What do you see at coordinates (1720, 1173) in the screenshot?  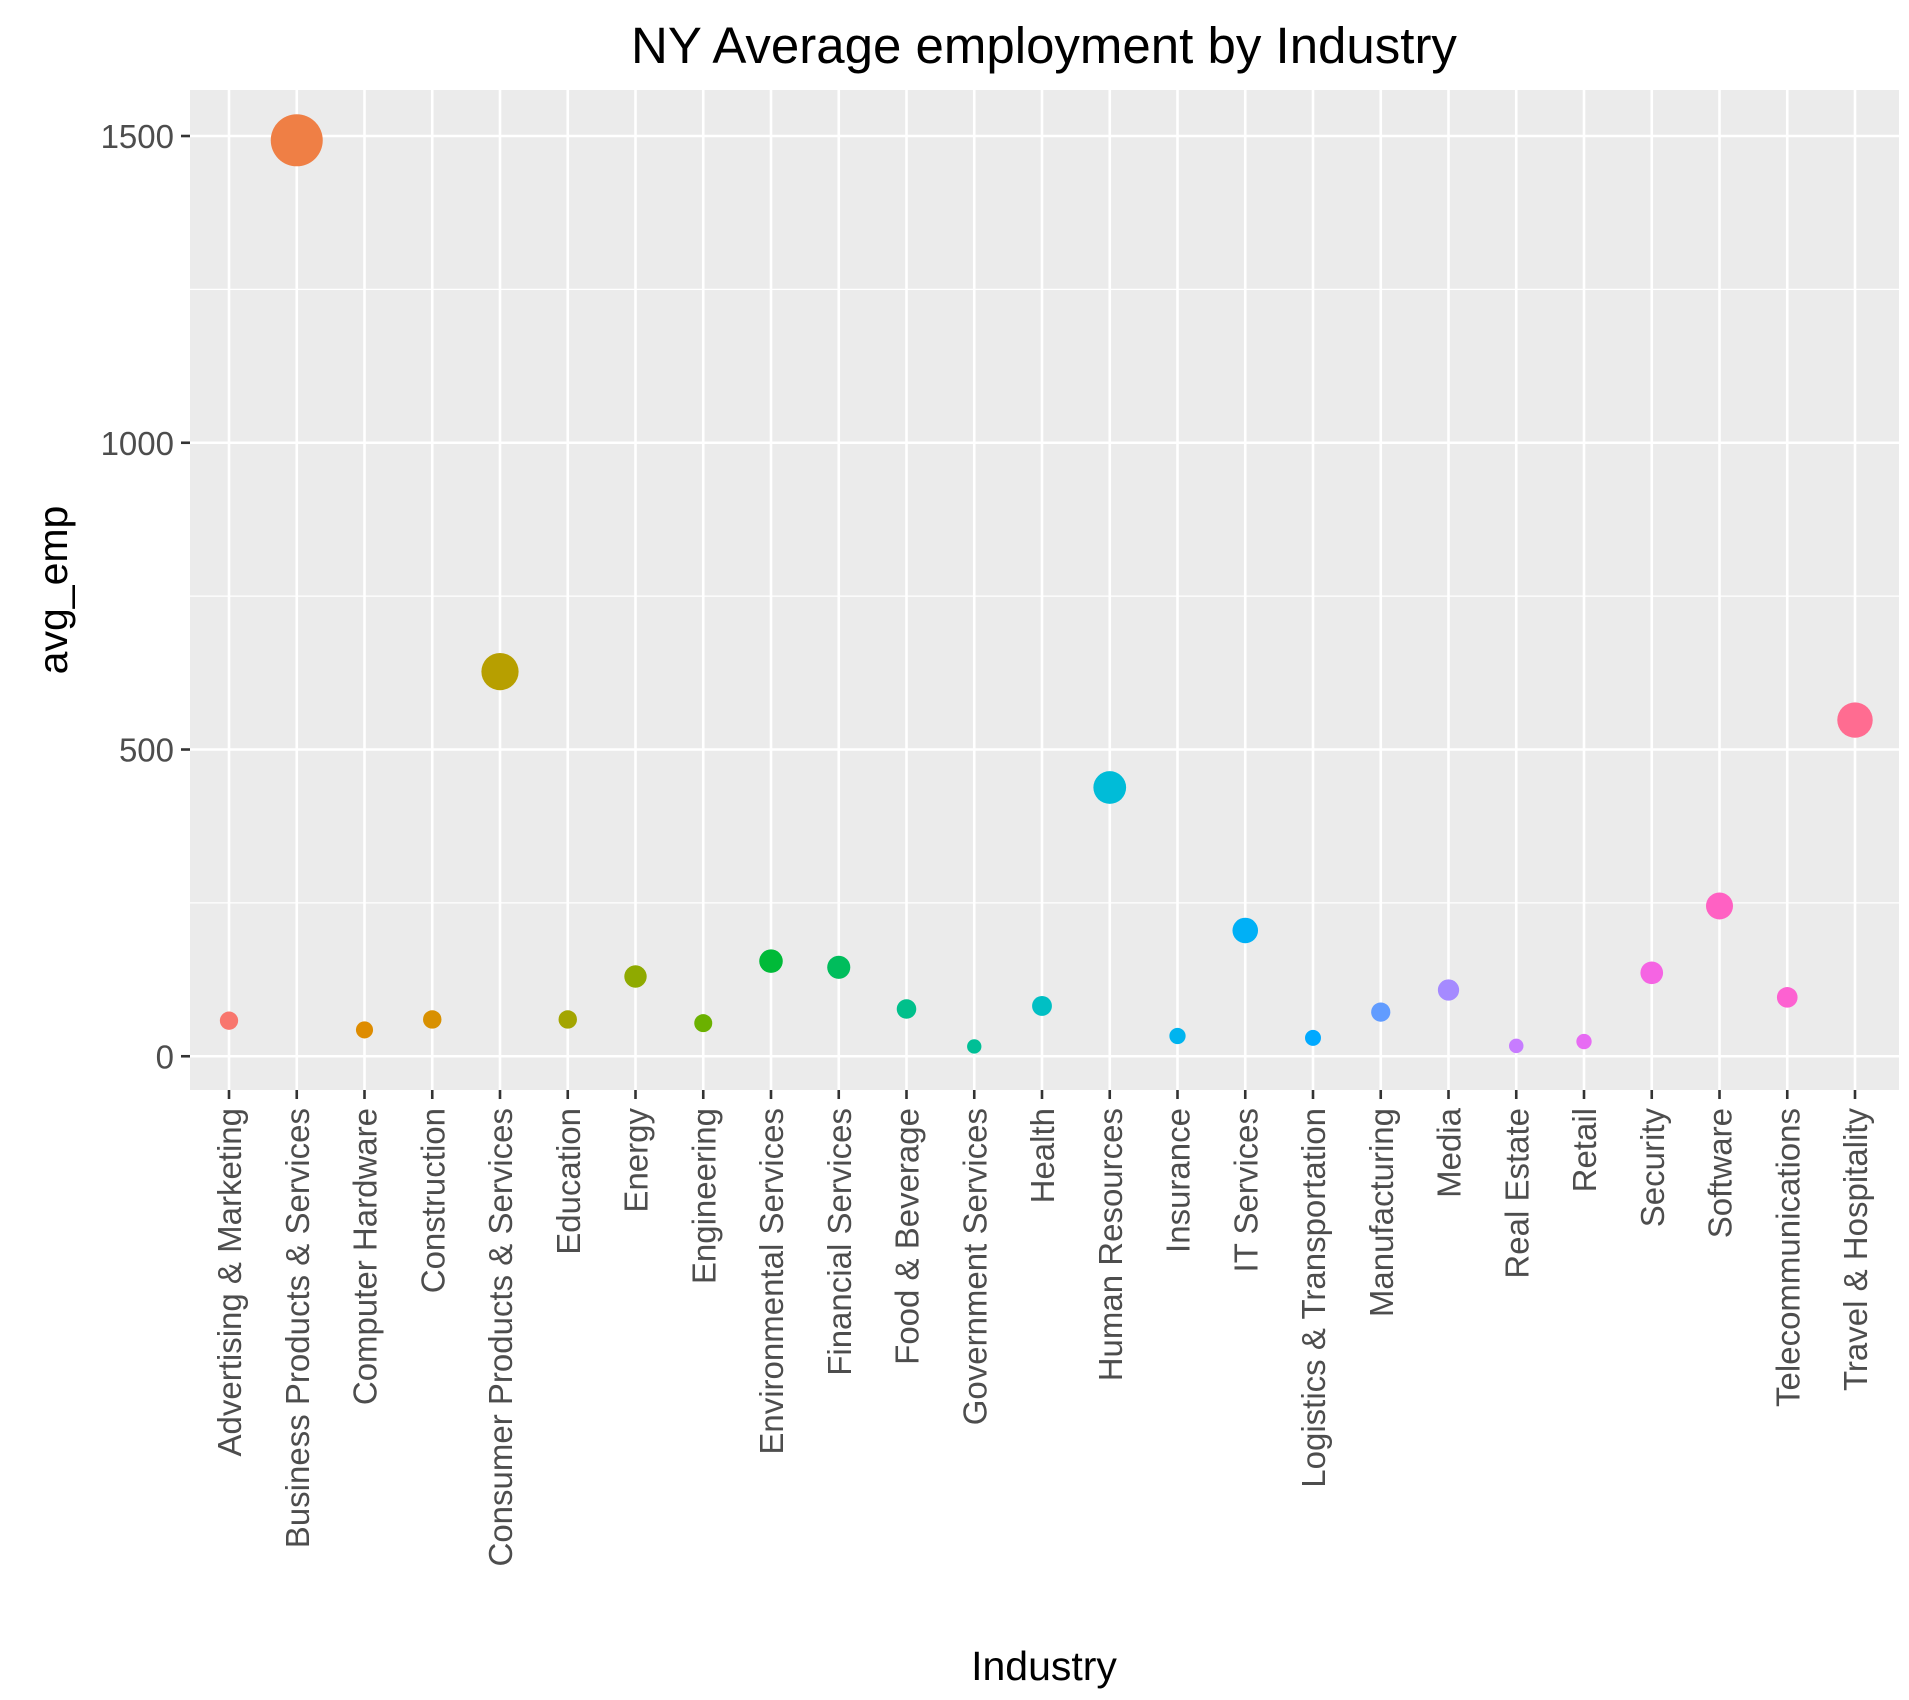 I see `x-tick-label: Software` at bounding box center [1720, 1173].